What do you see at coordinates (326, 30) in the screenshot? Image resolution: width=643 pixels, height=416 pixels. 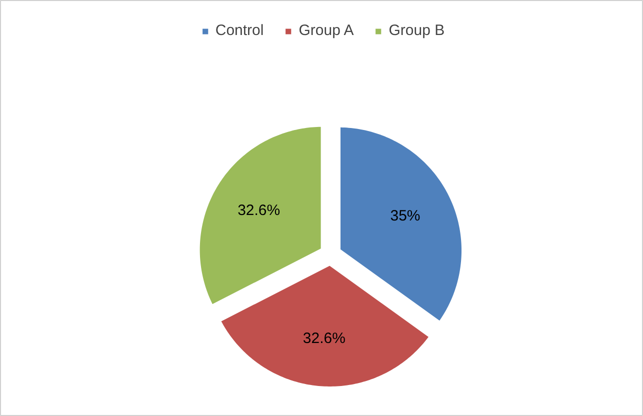 I see `legend-label: Group A` at bounding box center [326, 30].